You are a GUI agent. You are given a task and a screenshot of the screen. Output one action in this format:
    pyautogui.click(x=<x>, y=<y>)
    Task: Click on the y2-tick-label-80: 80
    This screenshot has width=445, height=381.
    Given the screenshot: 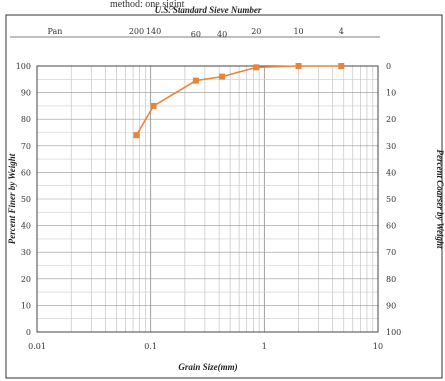 What is the action you would take?
    pyautogui.click(x=391, y=279)
    